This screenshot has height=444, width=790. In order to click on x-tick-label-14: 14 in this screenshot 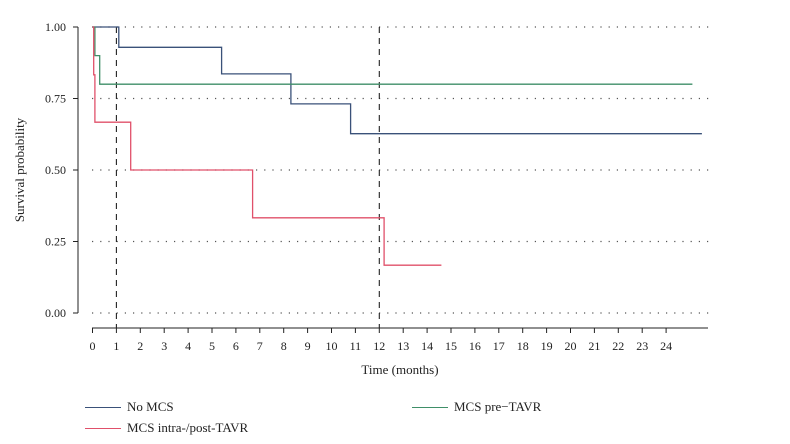, I will do `click(427, 346)`.